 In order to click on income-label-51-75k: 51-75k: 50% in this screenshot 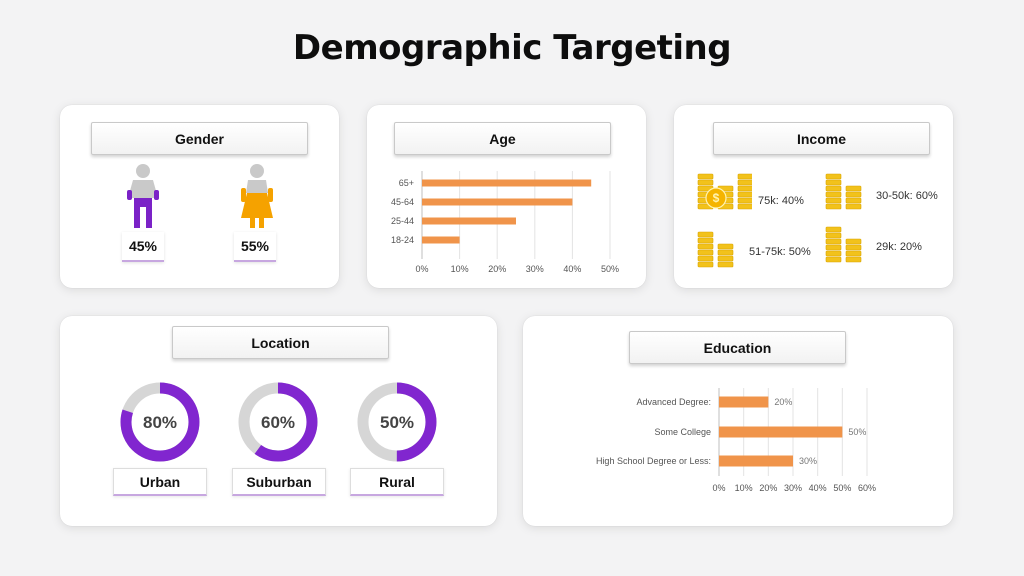, I will do `click(780, 252)`.